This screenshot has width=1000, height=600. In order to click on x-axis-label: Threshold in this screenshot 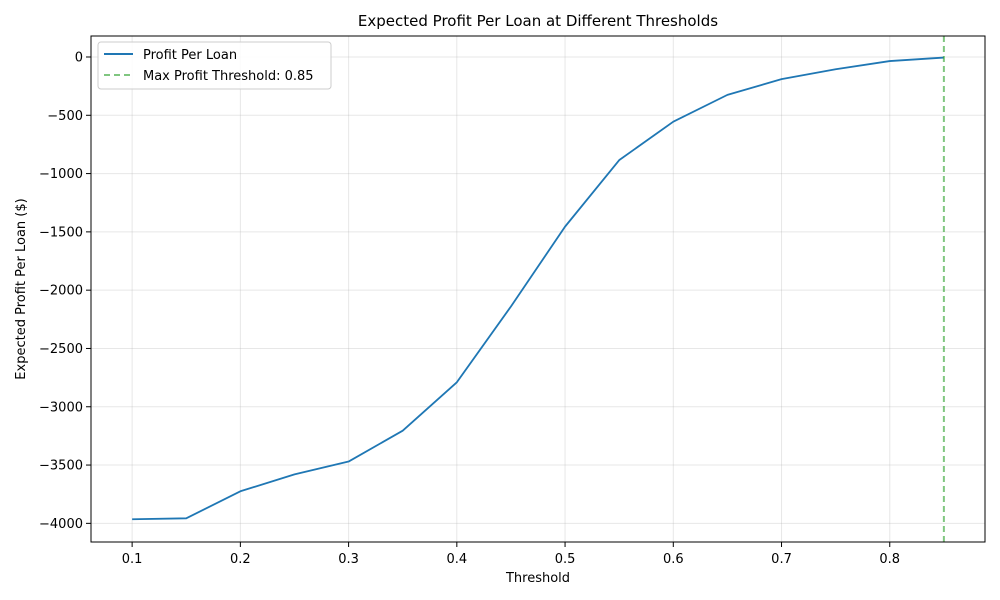, I will do `click(537, 578)`.